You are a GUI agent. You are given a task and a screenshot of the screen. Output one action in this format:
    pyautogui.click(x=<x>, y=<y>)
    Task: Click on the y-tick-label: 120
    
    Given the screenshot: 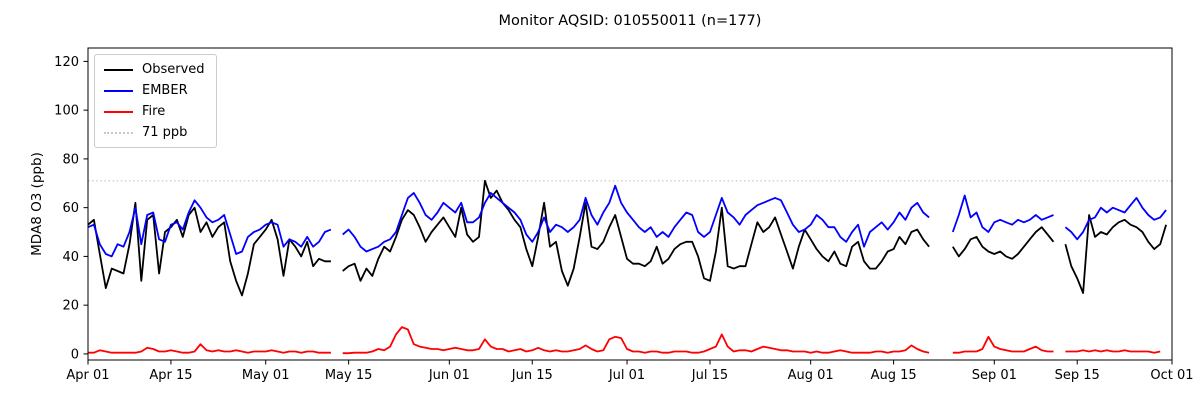 What is the action you would take?
    pyautogui.click(x=66, y=62)
    